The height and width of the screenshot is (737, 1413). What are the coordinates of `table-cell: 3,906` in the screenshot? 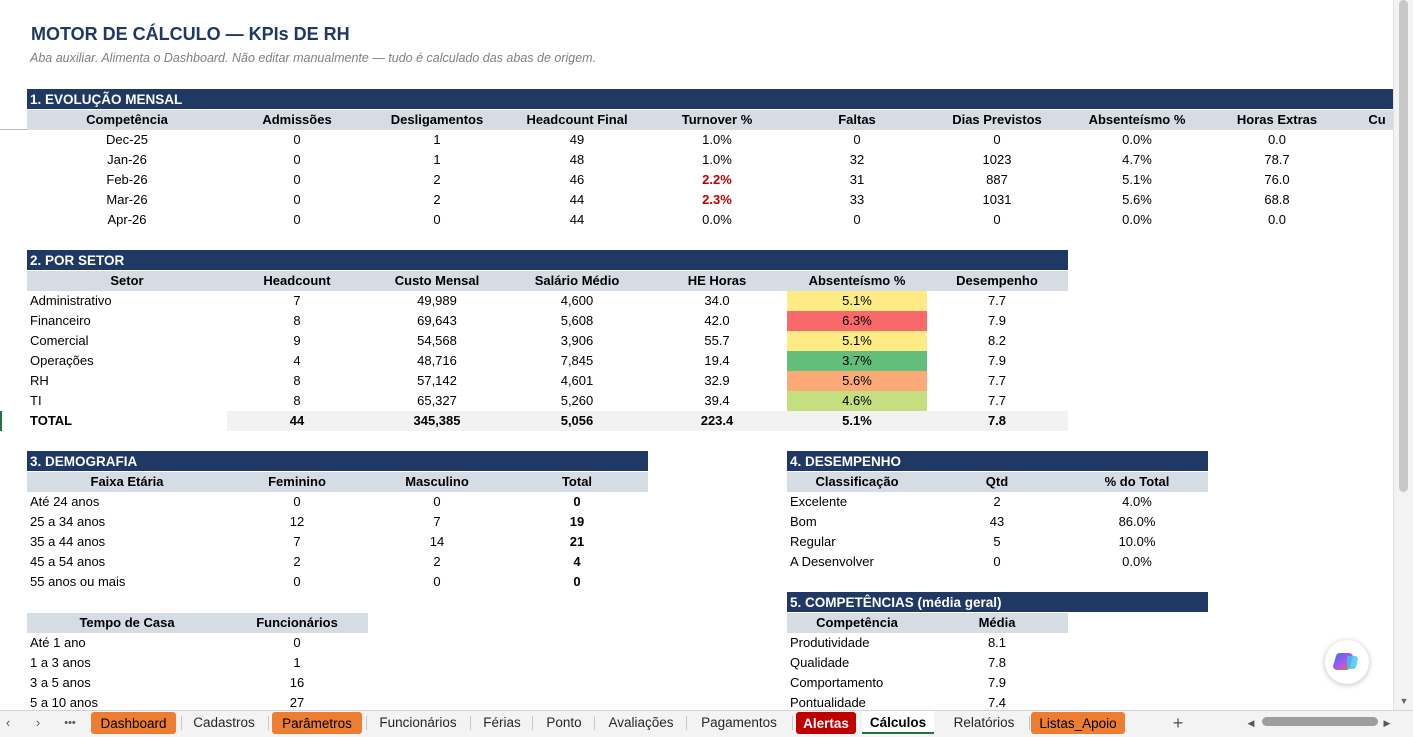 It's located at (577, 340).